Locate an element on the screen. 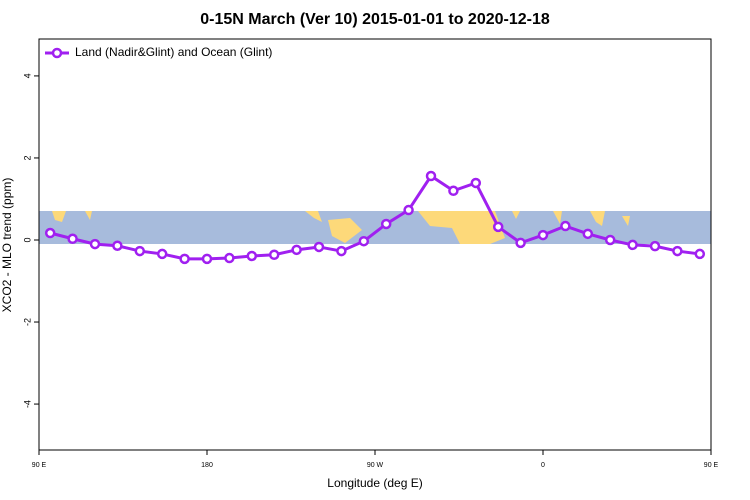  y-axis-label: XCO2 - MLO trend (ppm) is located at coordinates (7, 245).